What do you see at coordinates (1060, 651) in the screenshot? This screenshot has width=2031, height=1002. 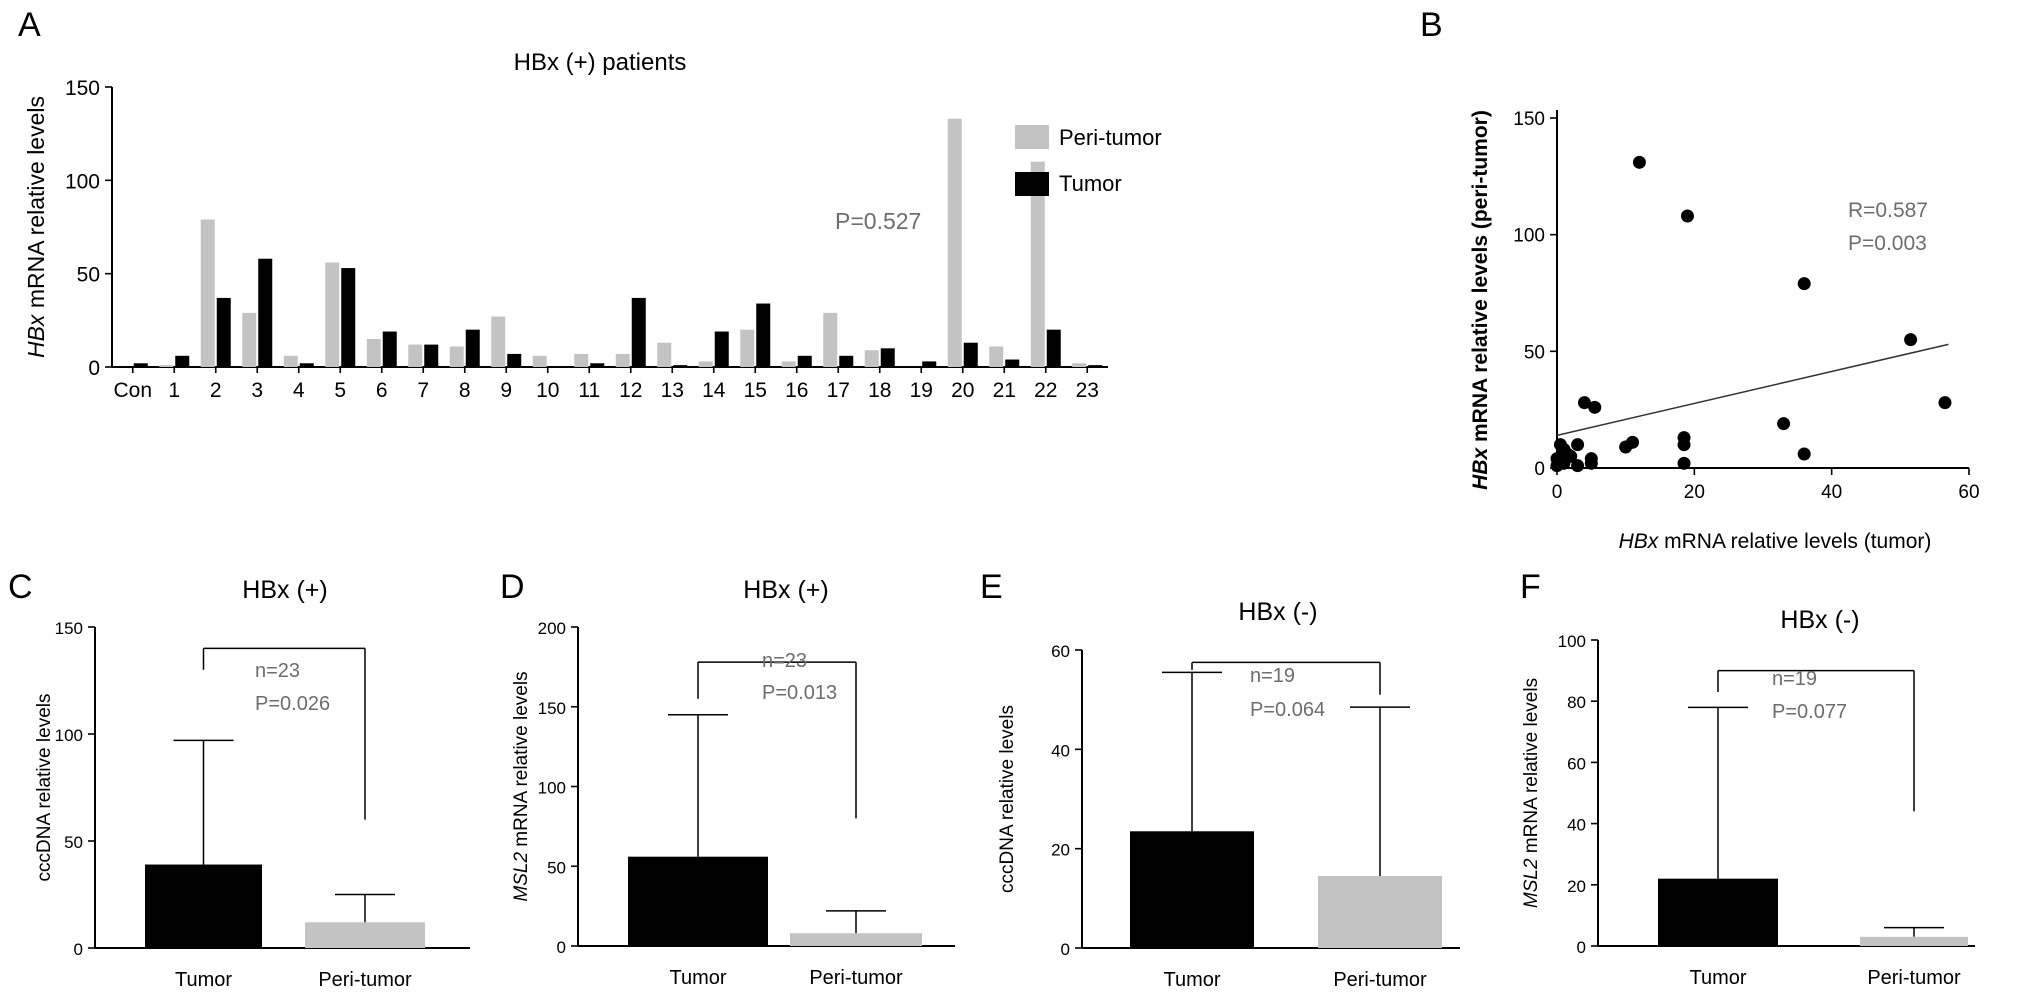 I see `y-tick-label: 60` at bounding box center [1060, 651].